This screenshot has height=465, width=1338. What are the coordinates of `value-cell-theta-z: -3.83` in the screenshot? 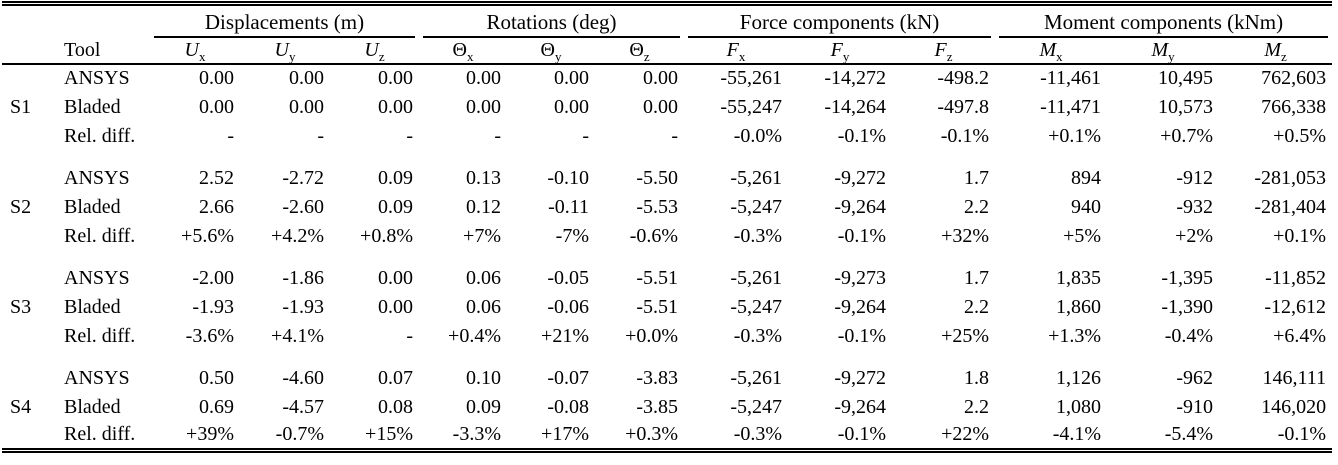 It's located at (657, 377).